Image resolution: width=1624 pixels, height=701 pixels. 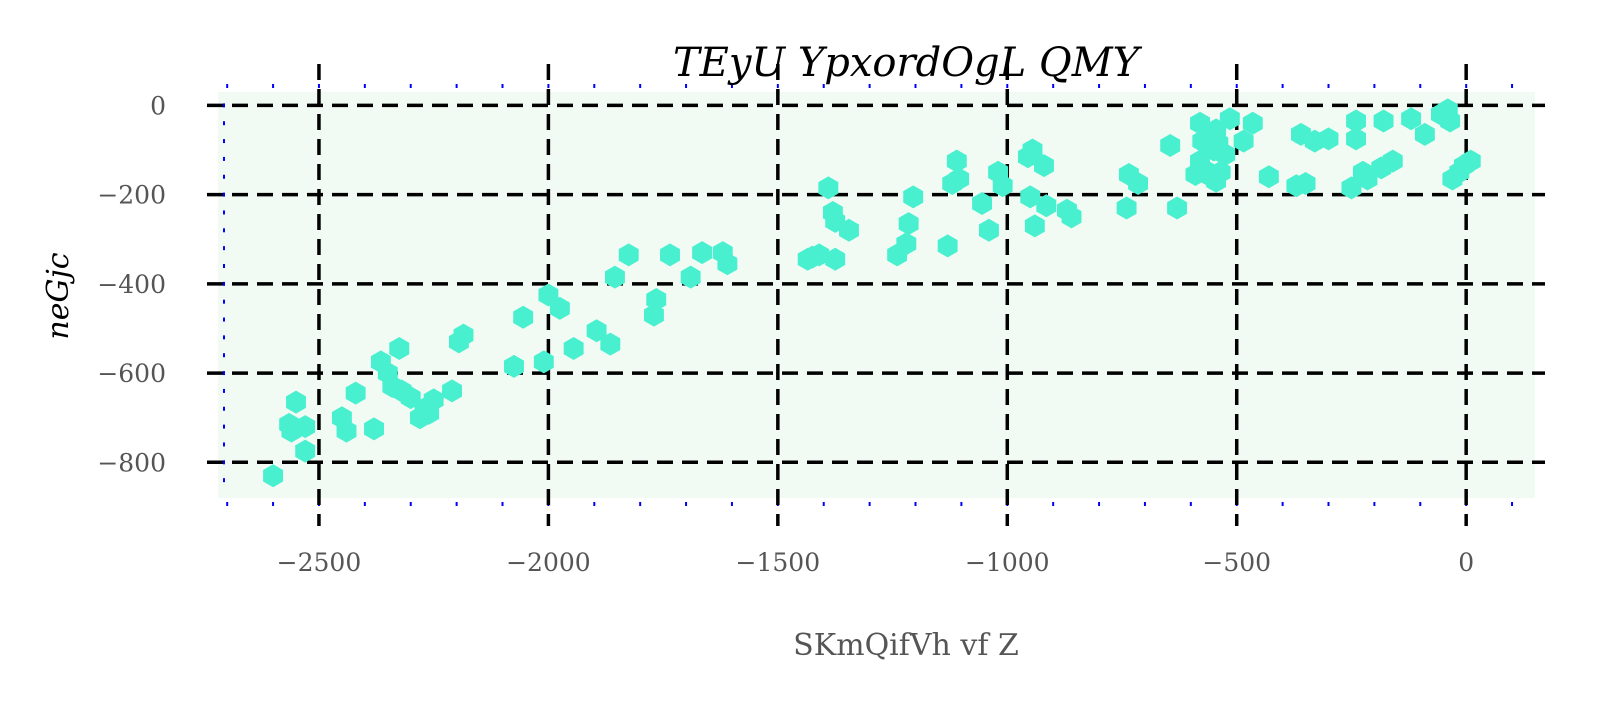 What do you see at coordinates (778, 562) in the screenshot?
I see `x-tick-label: −1500` at bounding box center [778, 562].